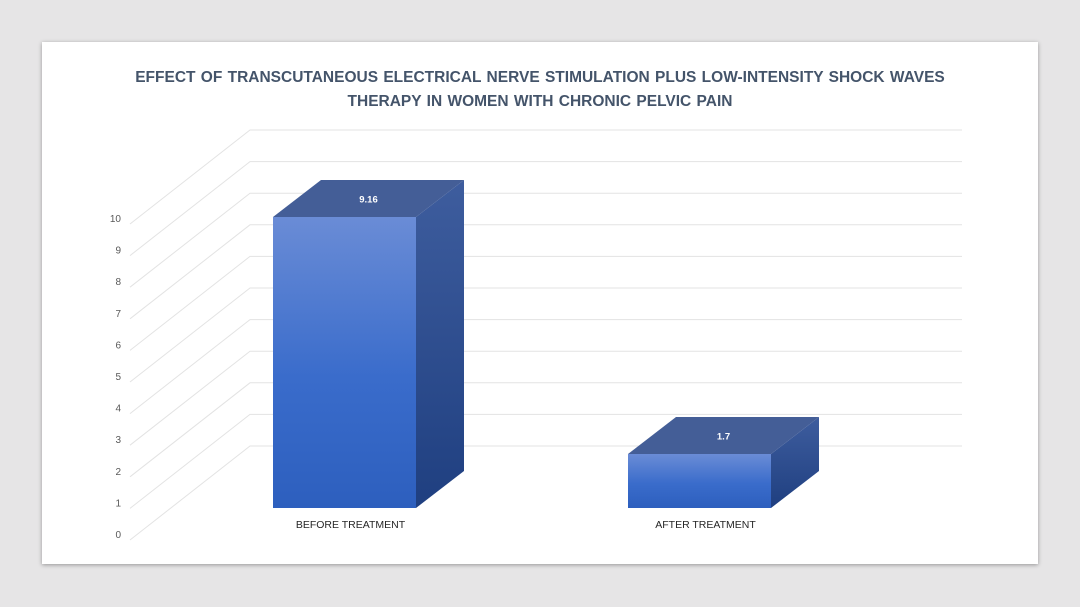 This screenshot has width=1080, height=607. What do you see at coordinates (705, 525) in the screenshot?
I see `category-label: AFTER TREATMENT` at bounding box center [705, 525].